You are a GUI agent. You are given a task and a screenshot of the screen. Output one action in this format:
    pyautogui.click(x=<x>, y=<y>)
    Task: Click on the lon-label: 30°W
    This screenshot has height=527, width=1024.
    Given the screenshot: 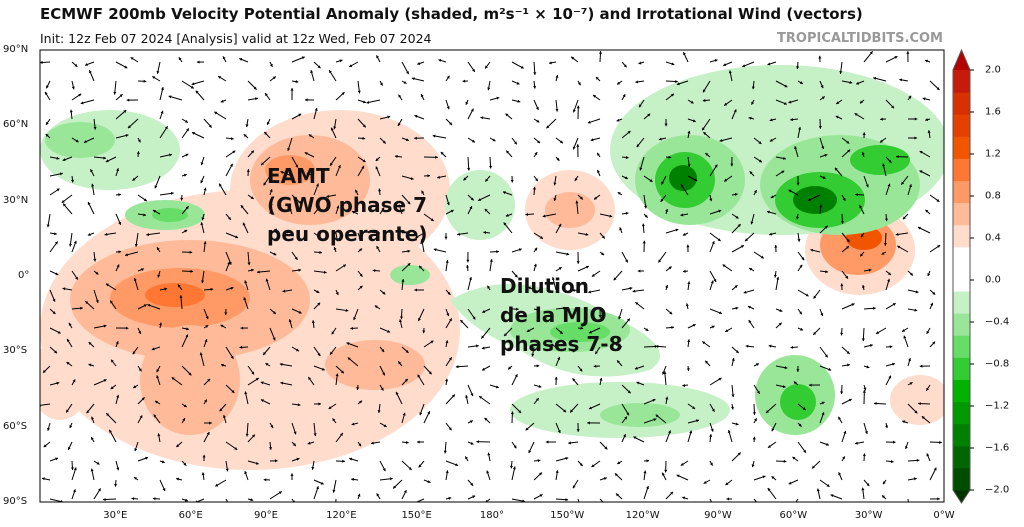 What is the action you would take?
    pyautogui.click(x=868, y=515)
    